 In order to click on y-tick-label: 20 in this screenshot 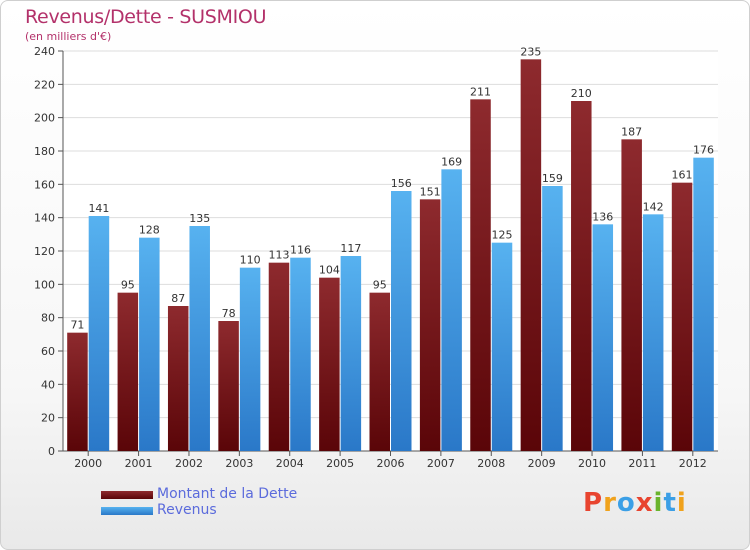, I will do `click(48, 418)`.